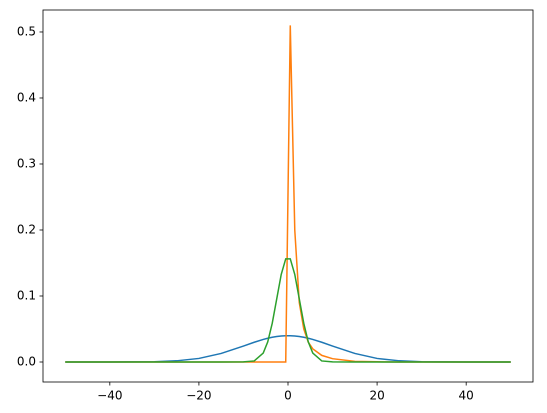 The height and width of the screenshot is (413, 547). What do you see at coordinates (376, 396) in the screenshot?
I see `x-tick-label: 20` at bounding box center [376, 396].